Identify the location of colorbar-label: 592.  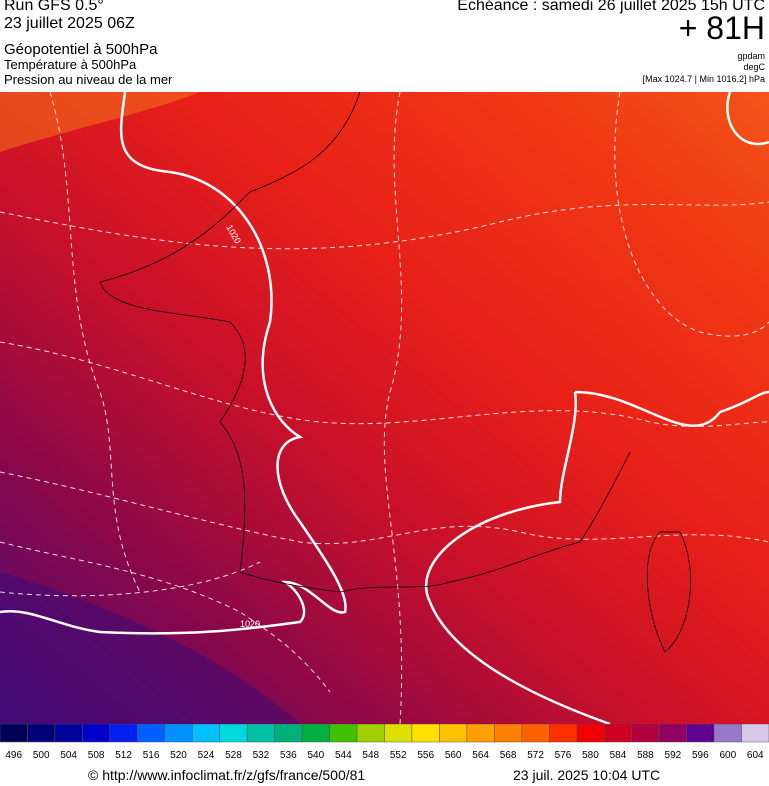
(673, 755).